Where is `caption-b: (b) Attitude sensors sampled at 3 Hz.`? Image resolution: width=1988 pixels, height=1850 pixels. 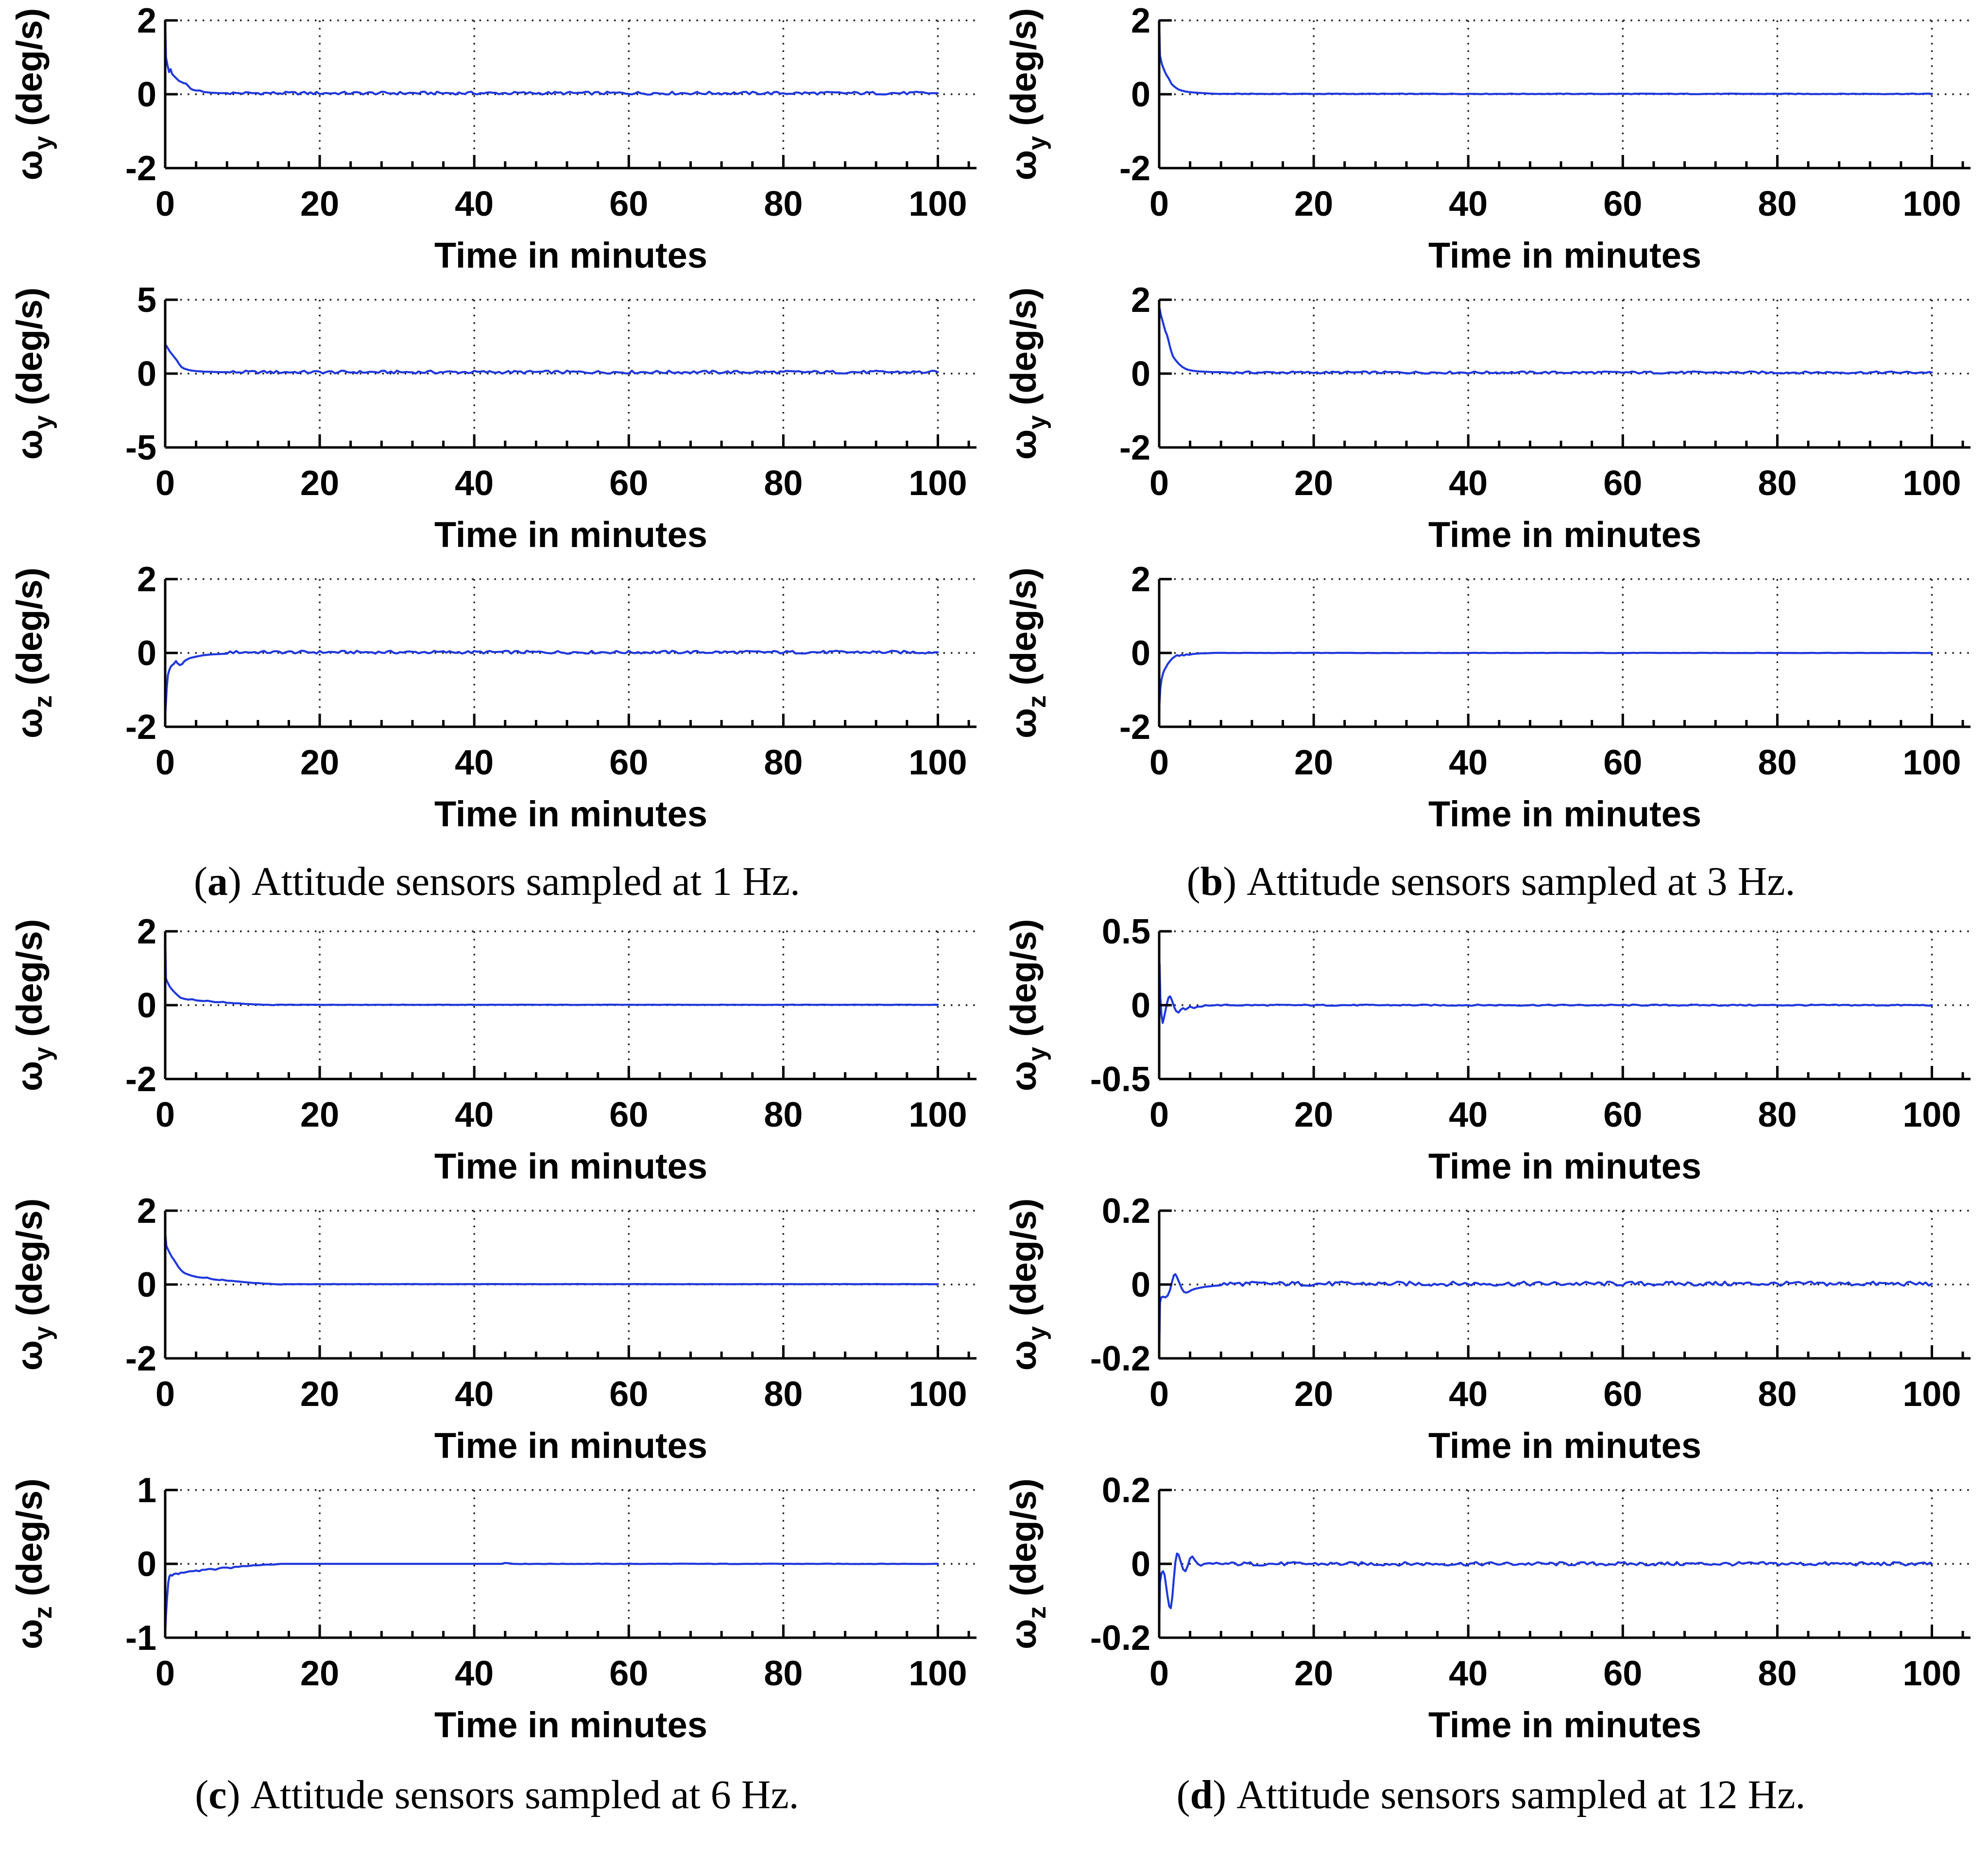
caption-b: (b) Attitude sensors sampled at 3 Hz. is located at coordinates (1491, 881).